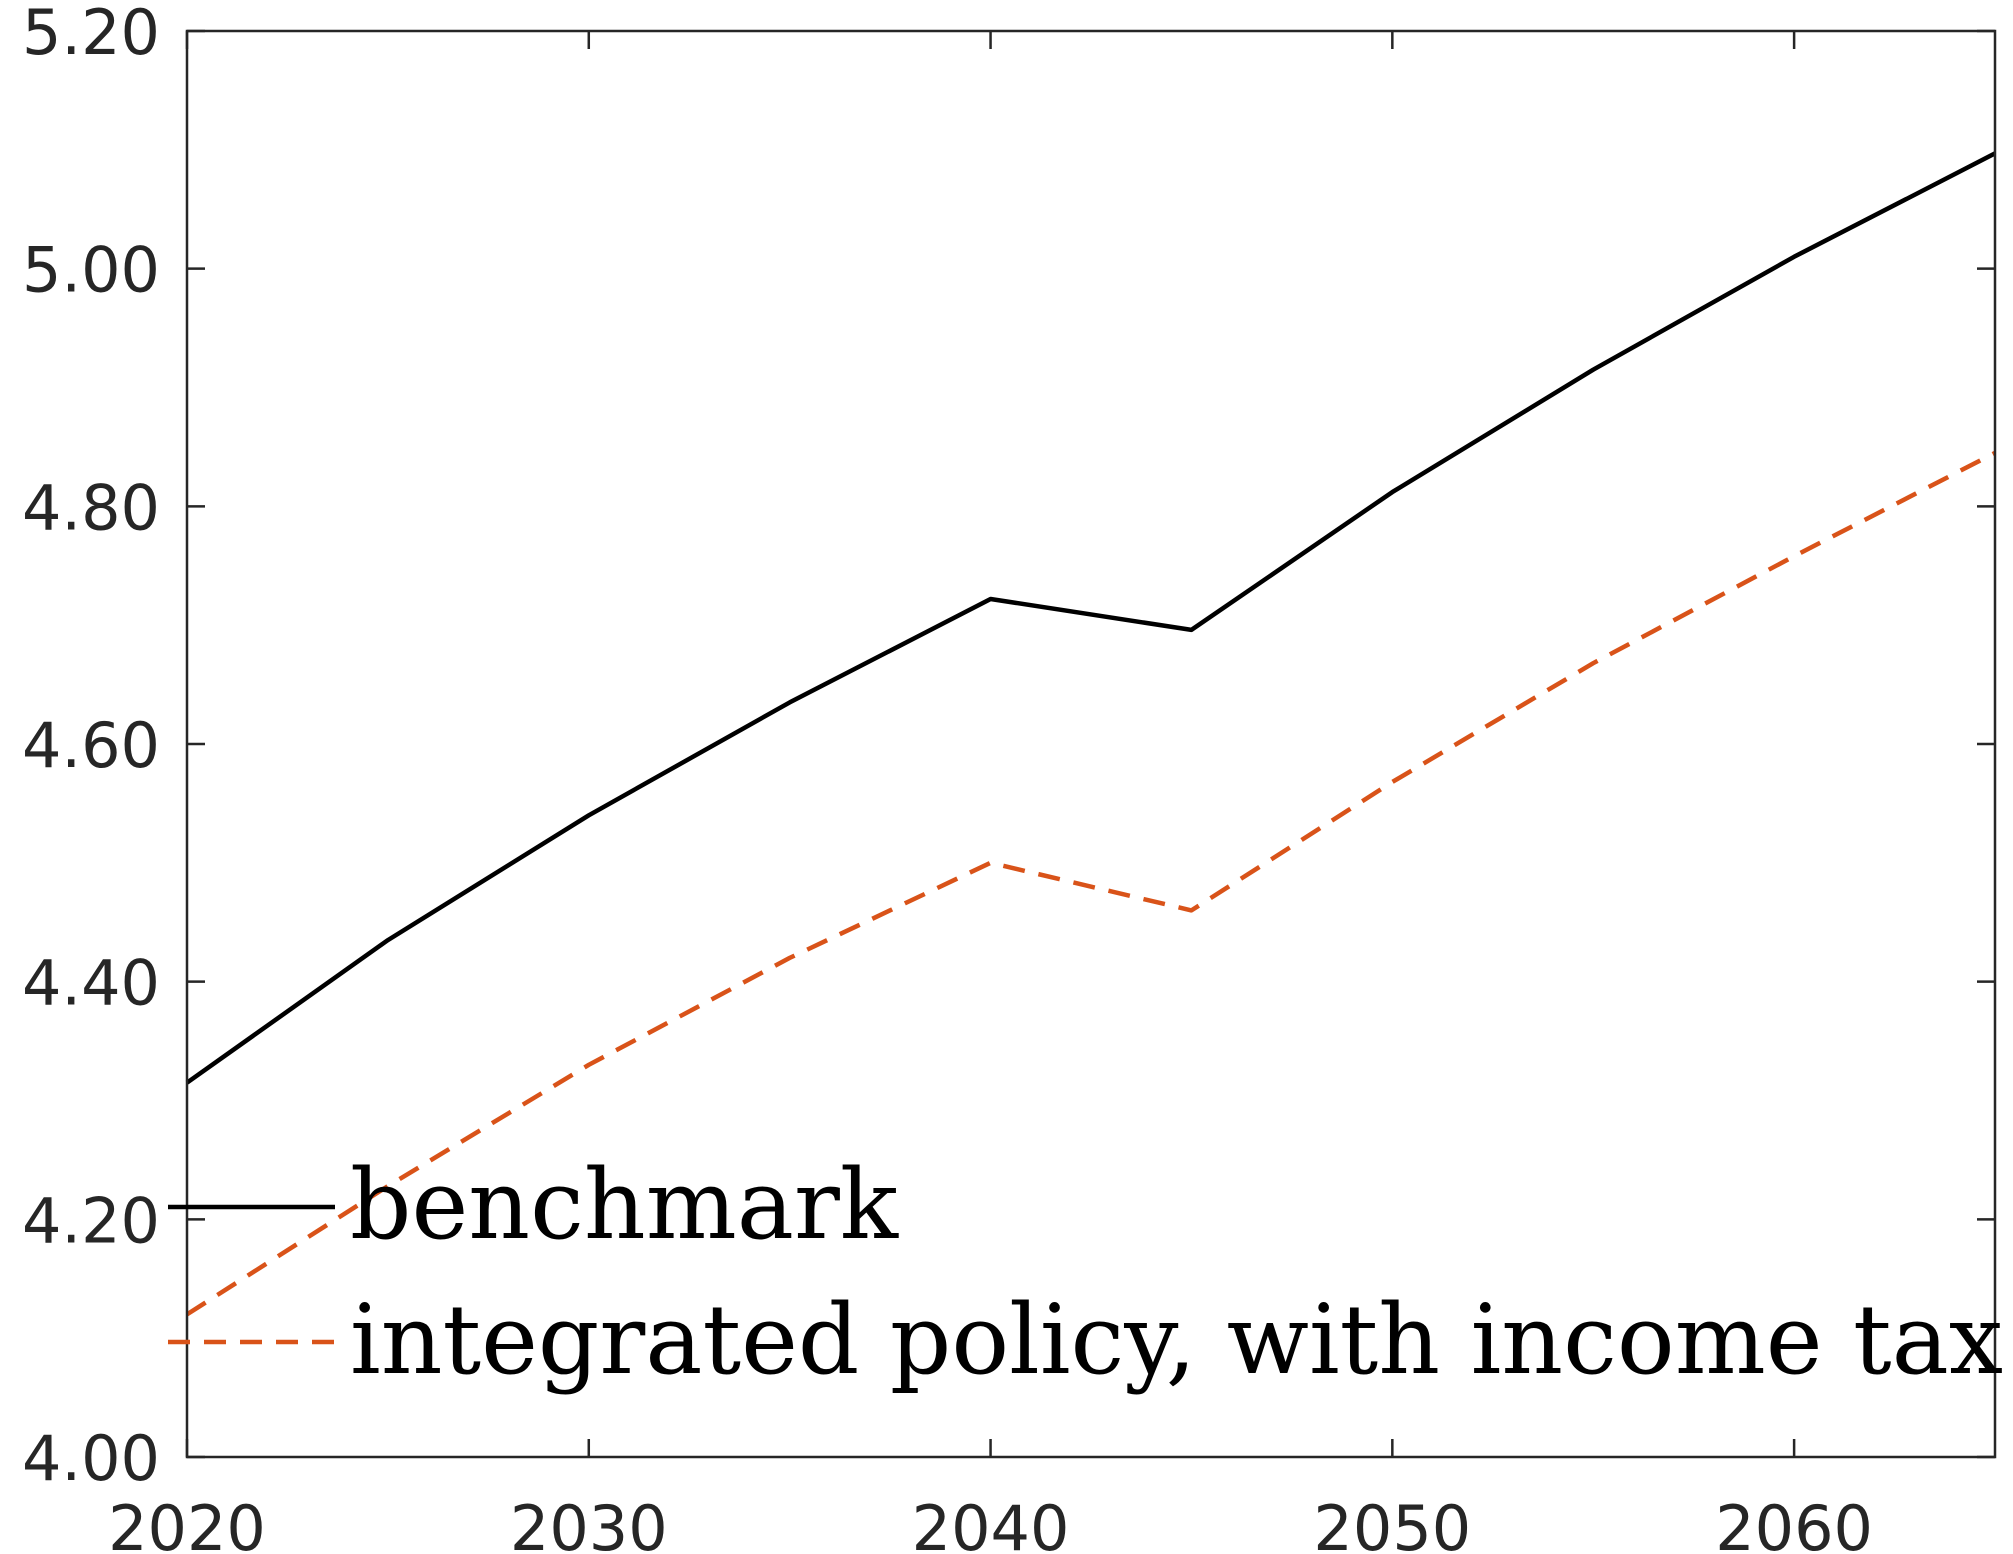 Image resolution: width=2013 pixels, height=1554 pixels. Describe the element at coordinates (624, 1205) in the screenshot. I see `legend-label-0: benchmark` at that location.